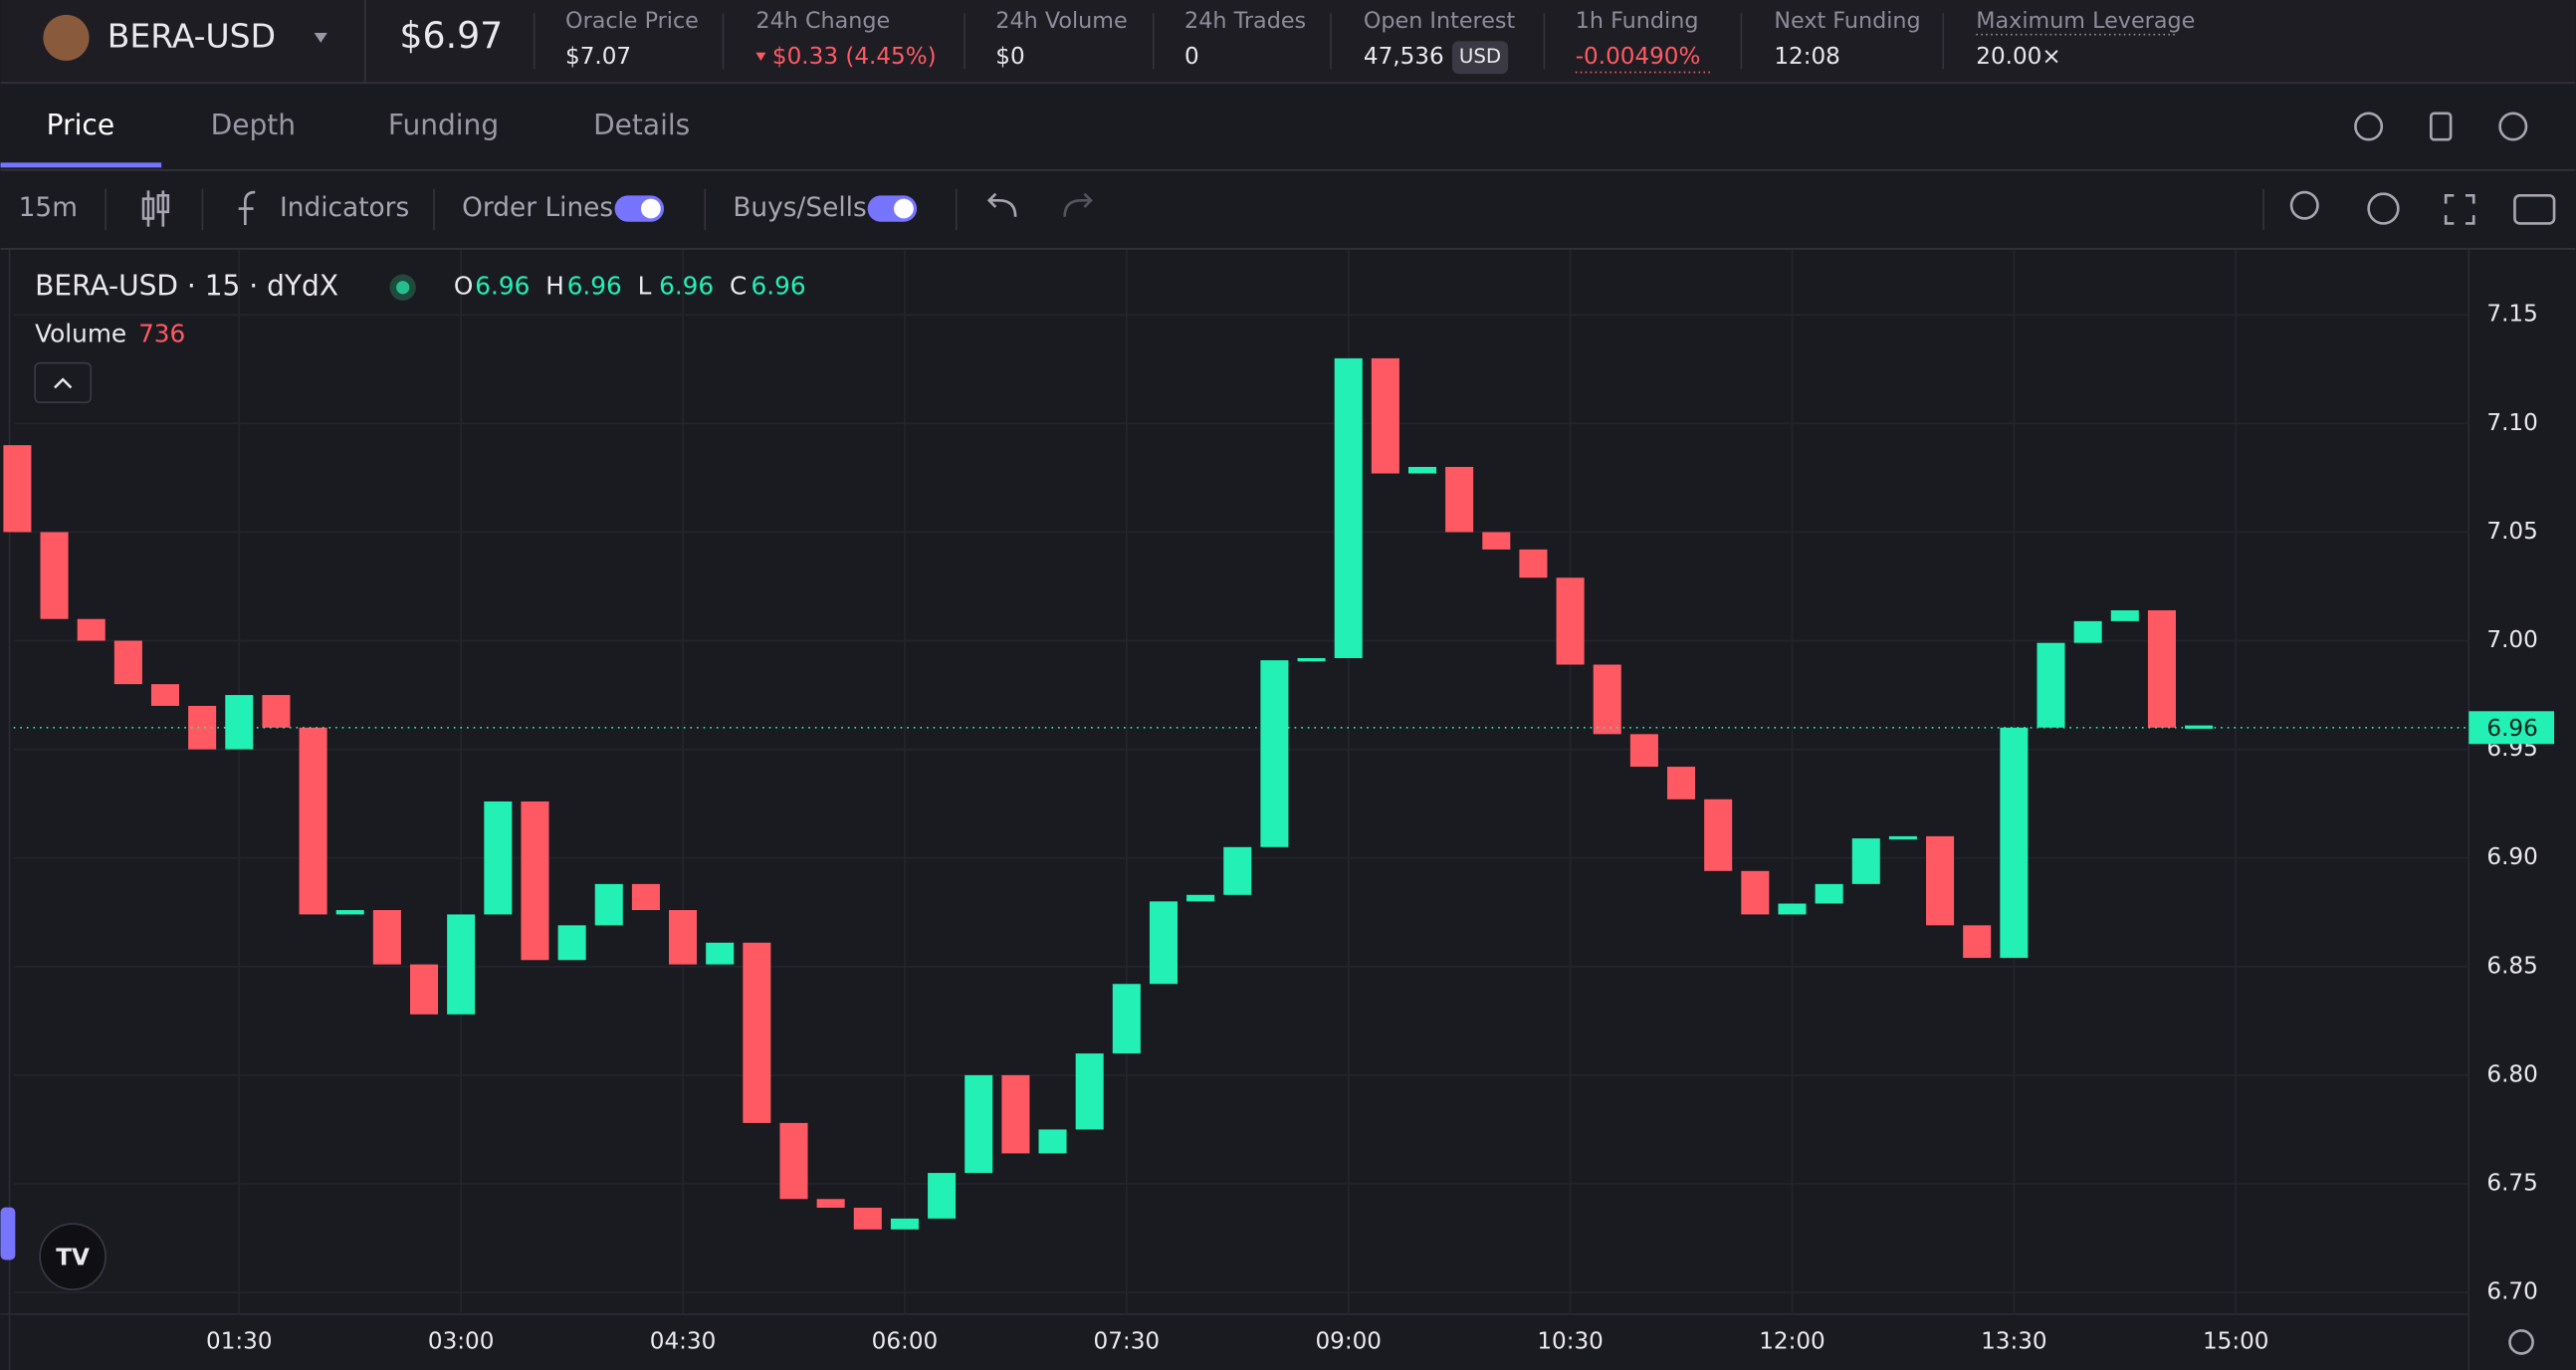  Describe the element at coordinates (2236, 1341) in the screenshot. I see `x-tick-label: 15:00` at that location.